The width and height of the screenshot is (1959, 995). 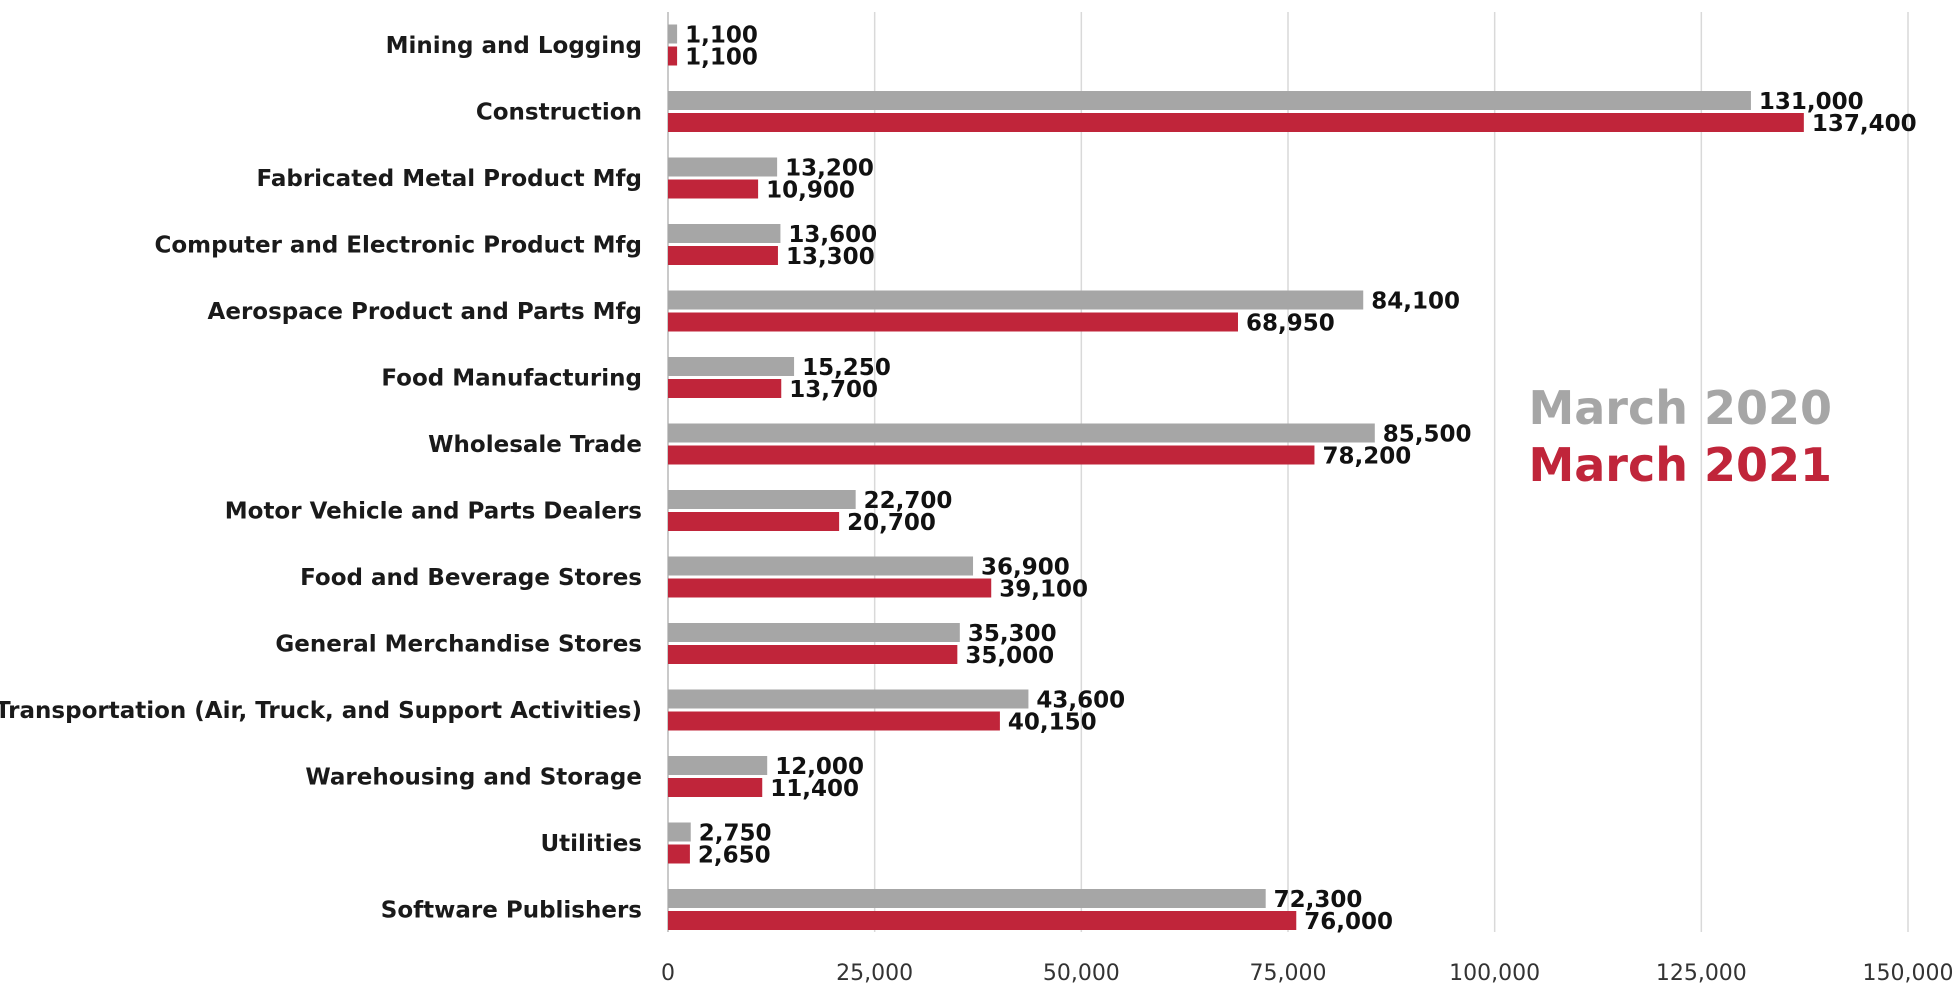 What do you see at coordinates (1318, 900) in the screenshot?
I see `data-label: 72,300` at bounding box center [1318, 900].